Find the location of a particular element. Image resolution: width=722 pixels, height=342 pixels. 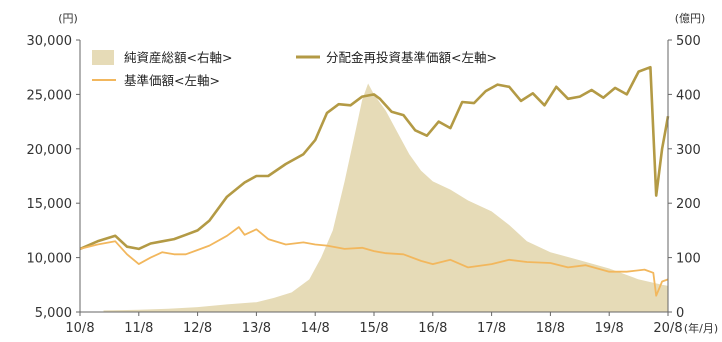

left-axis-unit: (円) is located at coordinates (68, 18).